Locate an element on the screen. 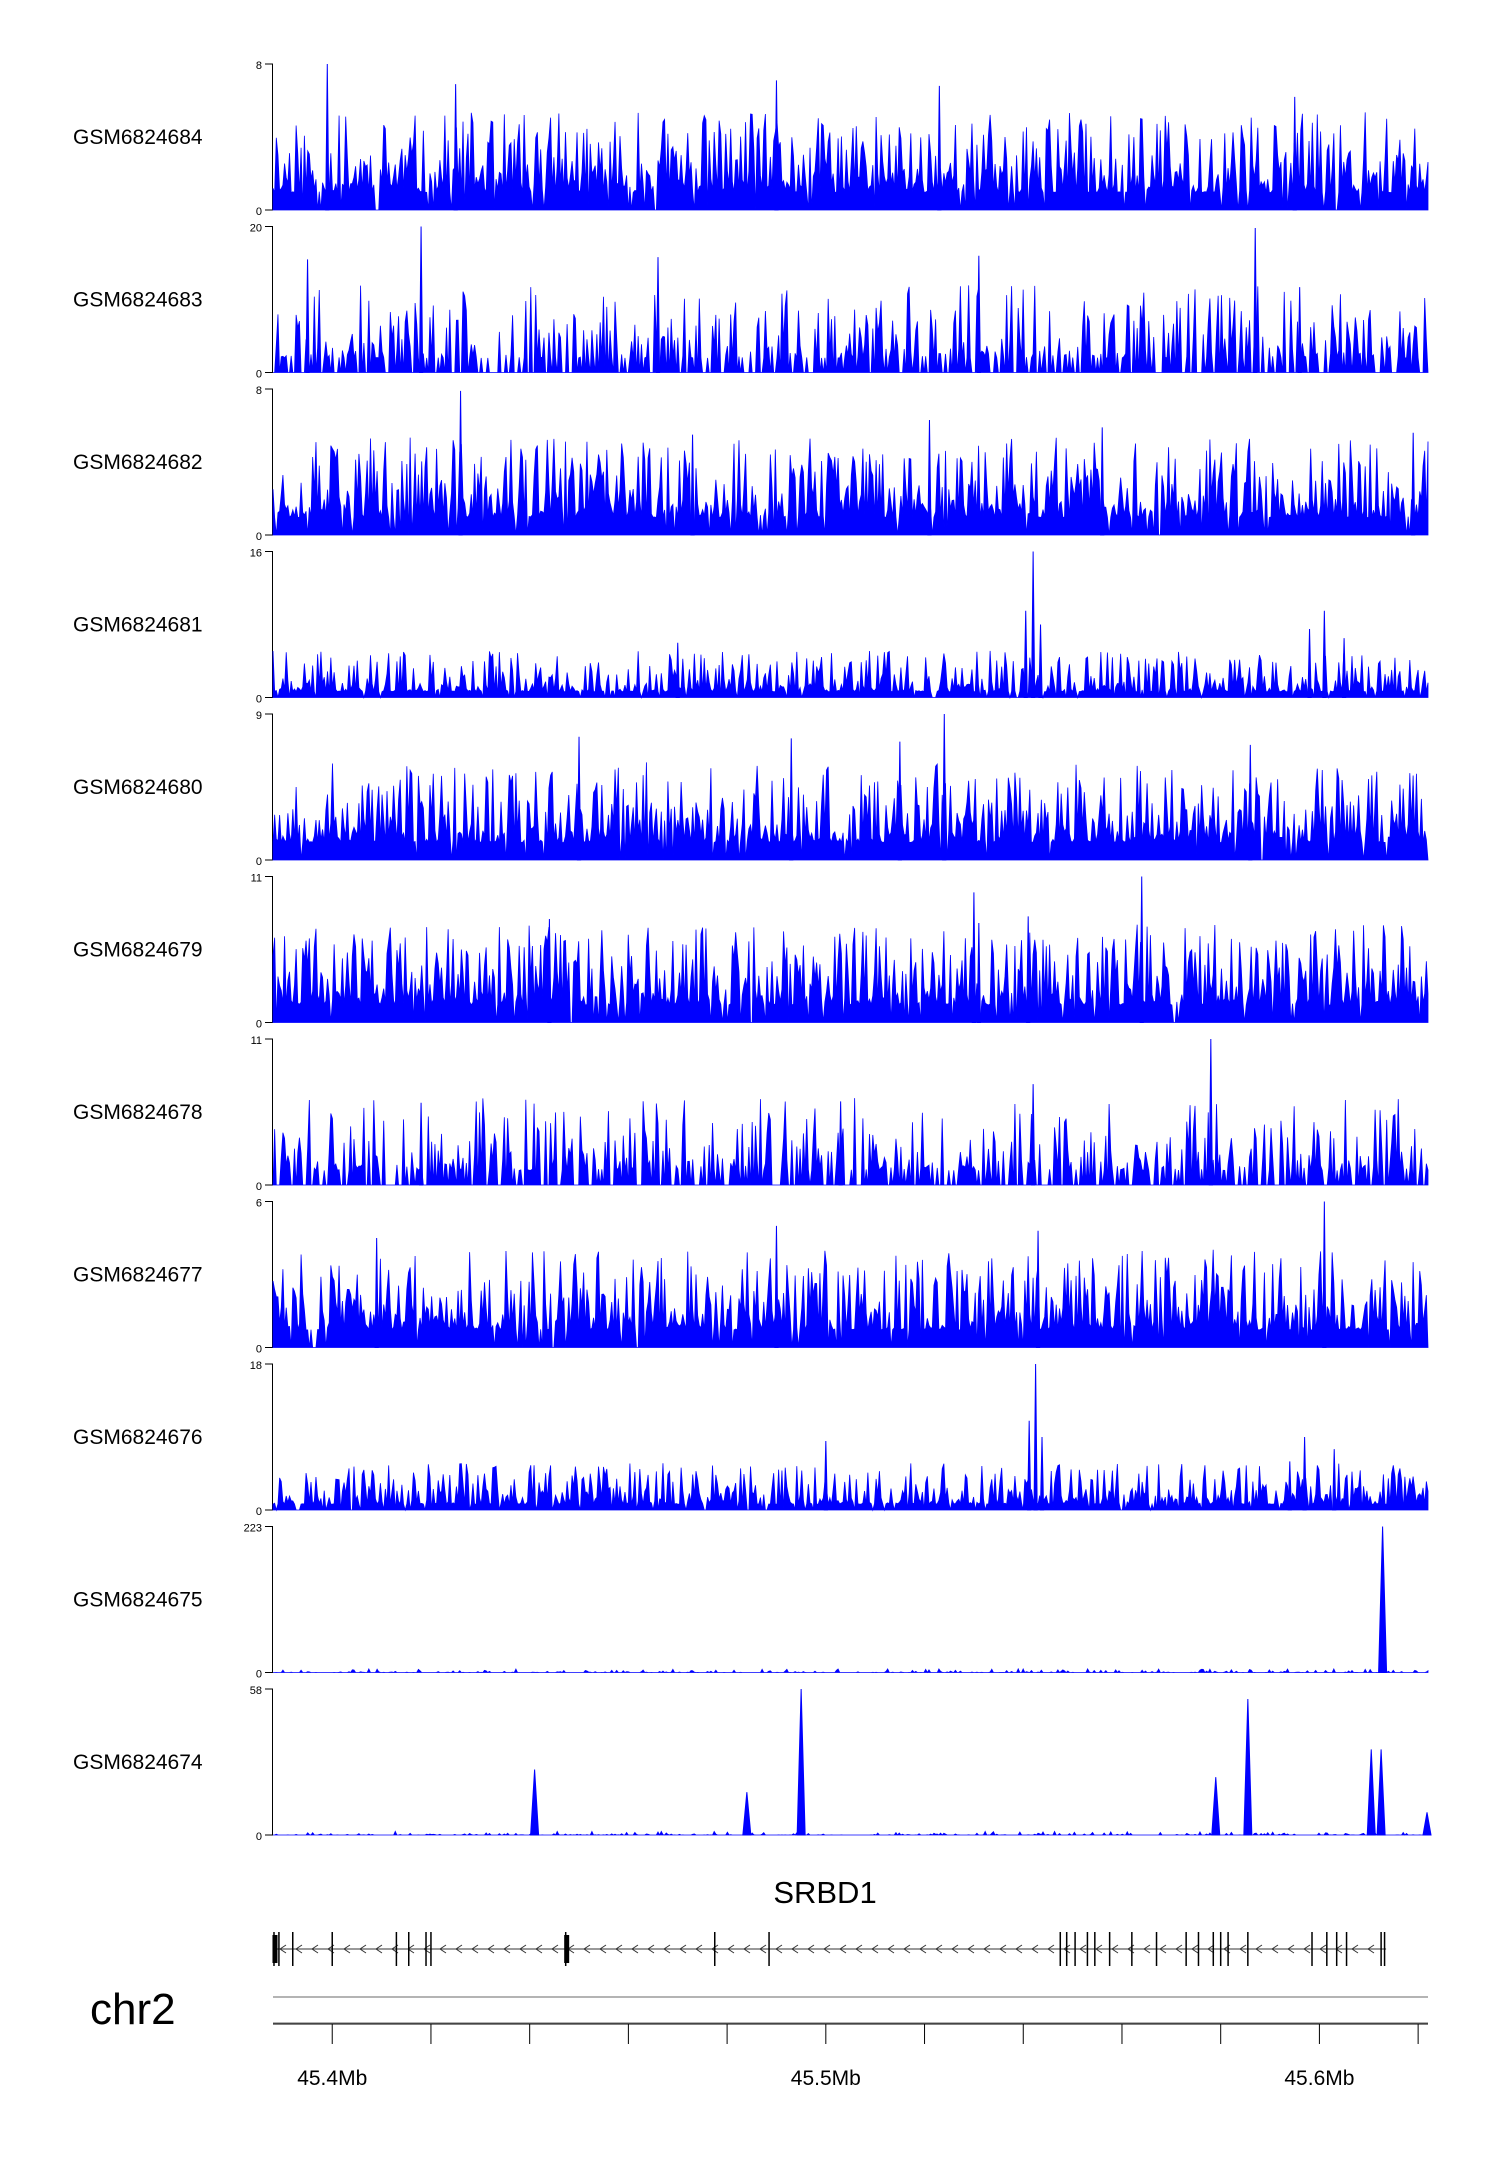 The width and height of the screenshot is (1500, 2175). track-label: GSM6824676 is located at coordinates (138, 1437).